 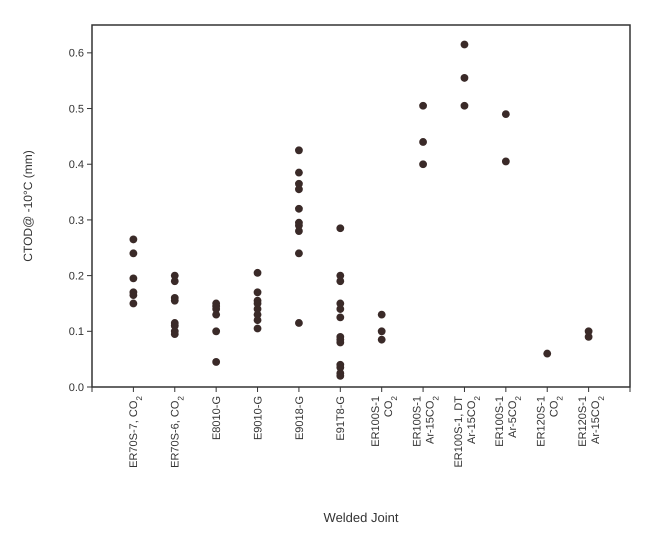 I want to click on y-axis-title: CTOD@ -10°C (mm), so click(x=28, y=206).